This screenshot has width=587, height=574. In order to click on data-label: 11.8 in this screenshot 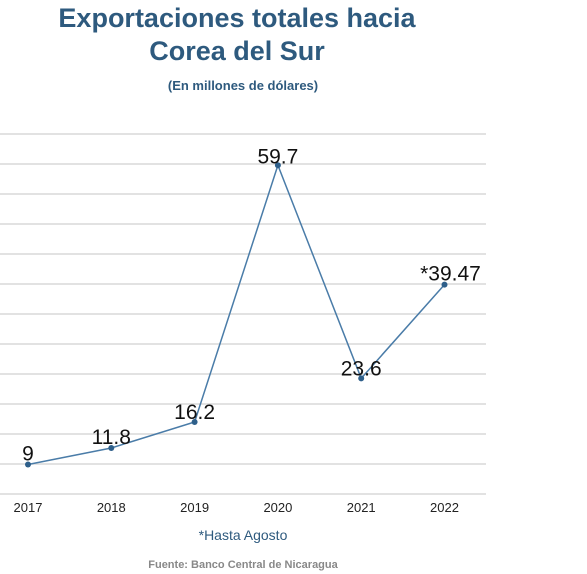, I will do `click(111, 437)`.